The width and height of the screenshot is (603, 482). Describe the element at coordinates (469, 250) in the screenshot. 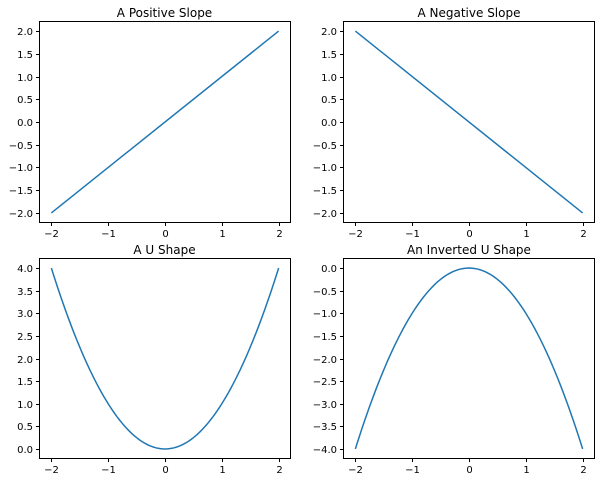

I see `subplot-title: An Inverted U Shape` at that location.